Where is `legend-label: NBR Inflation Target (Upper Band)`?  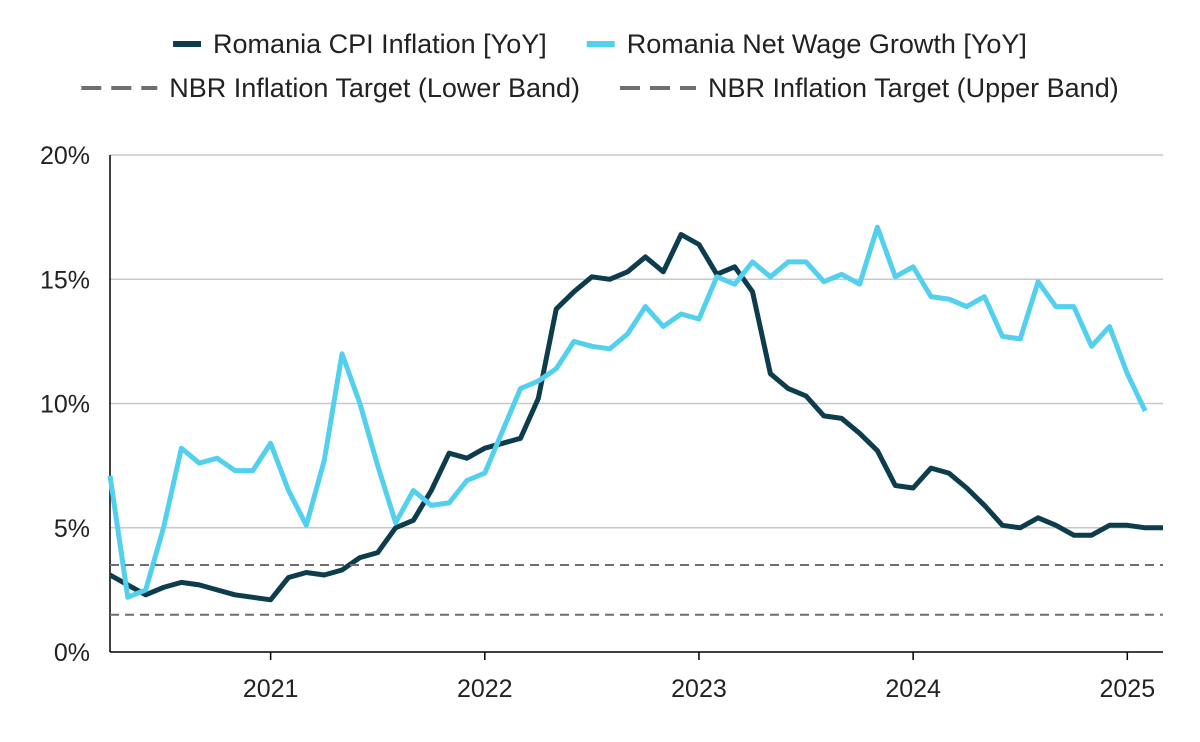
legend-label: NBR Inflation Target (Upper Band) is located at coordinates (913, 88).